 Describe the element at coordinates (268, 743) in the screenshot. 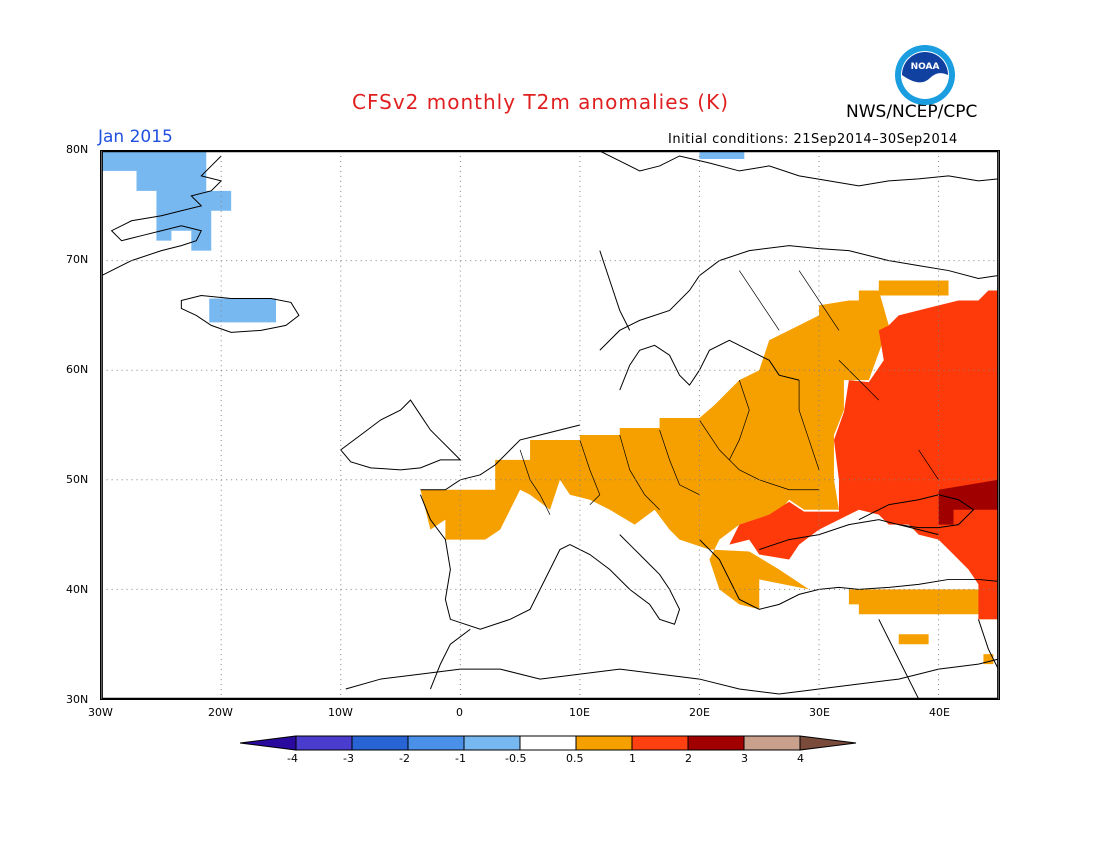

I see `colorbar-arrow-low` at that location.